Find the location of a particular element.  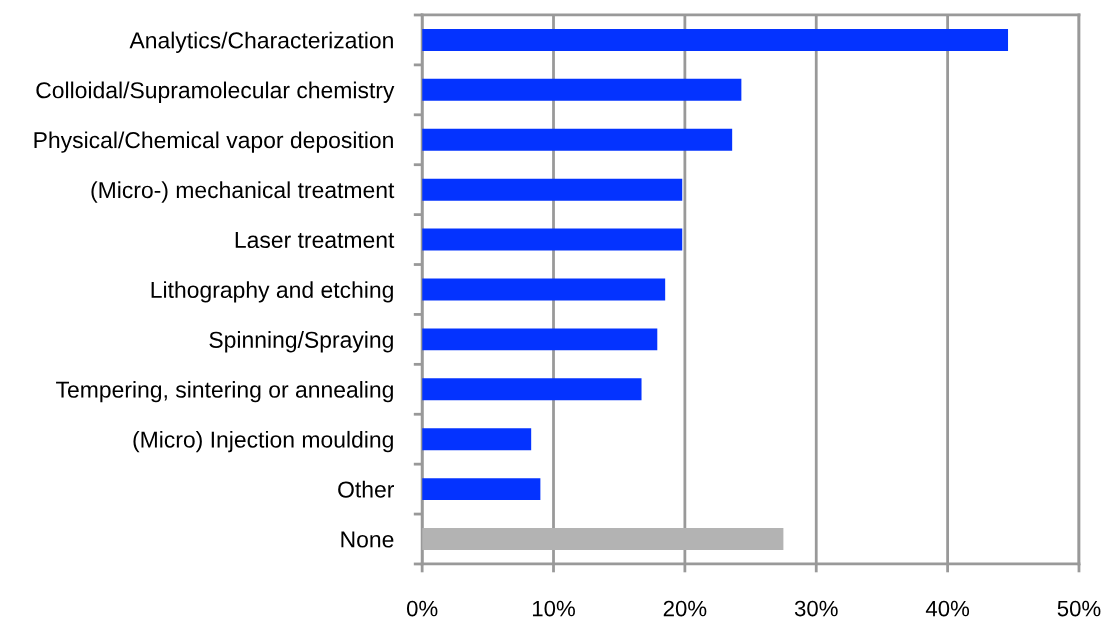

y-tick-label: Analytics/Characterization is located at coordinates (261, 42).